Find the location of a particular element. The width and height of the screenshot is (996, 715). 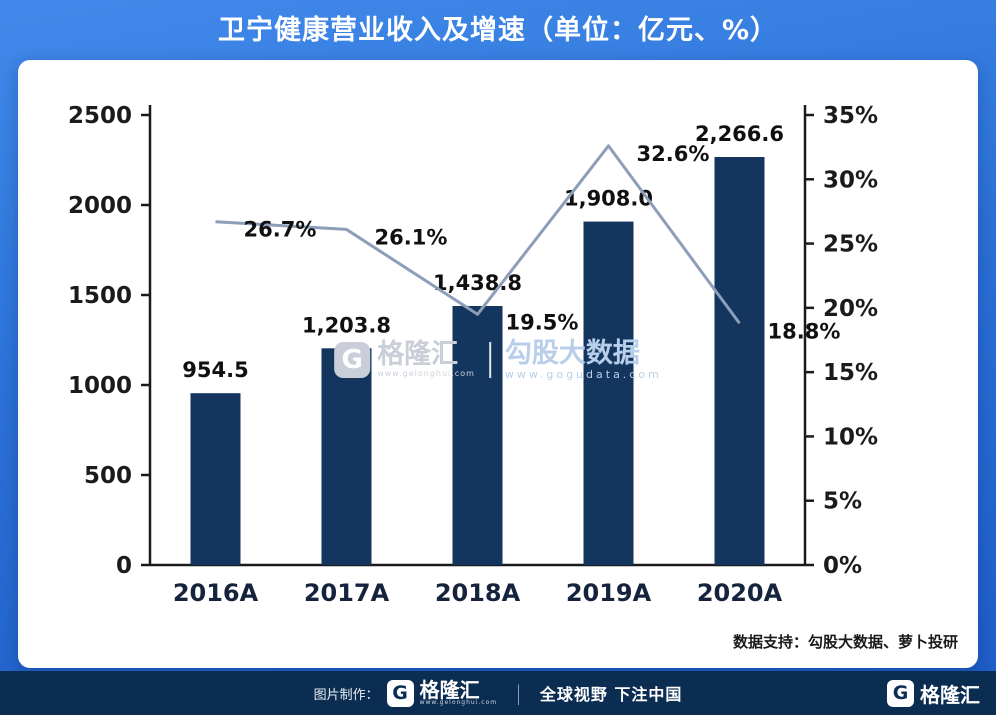

bar-value-label: 2,266.6 is located at coordinates (739, 134).